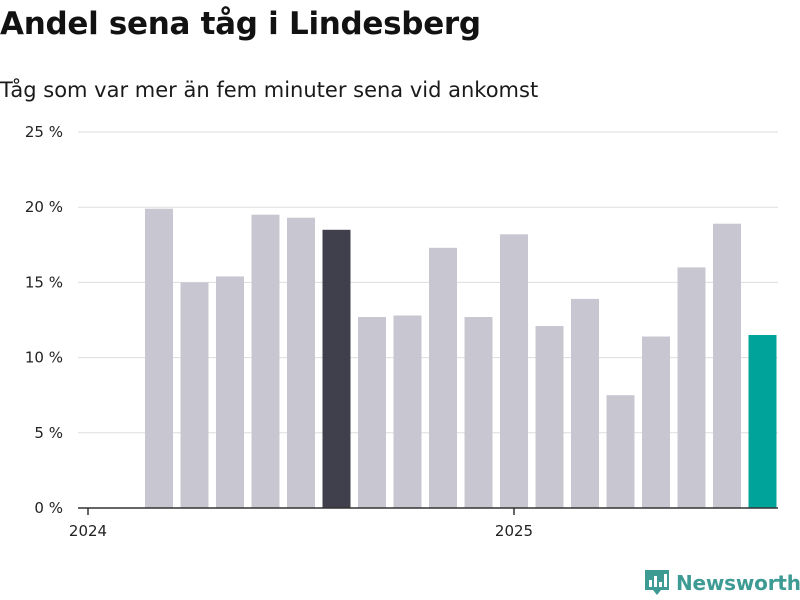 The height and width of the screenshot is (600, 800). Describe the element at coordinates (48, 508) in the screenshot. I see `y-tick-label: 0 %` at that location.